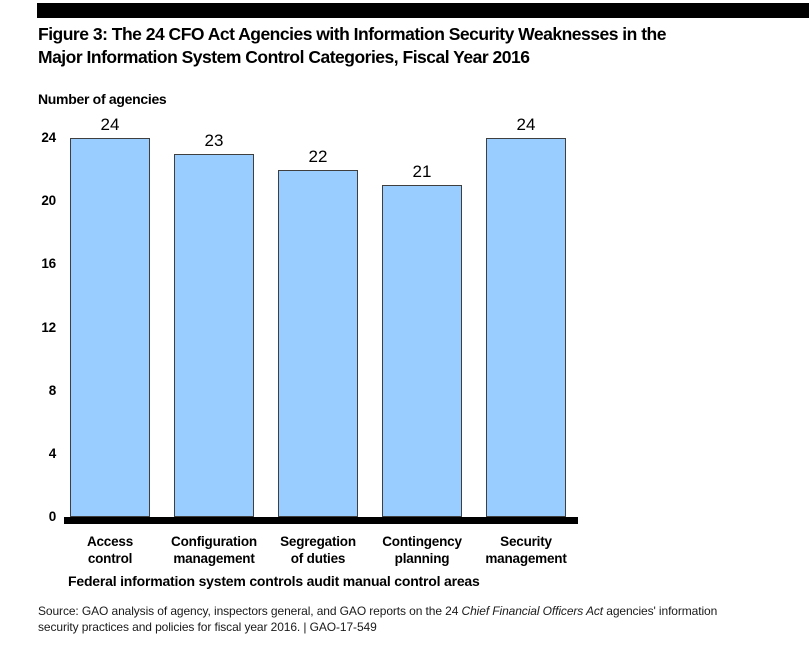 The width and height of the screenshot is (809, 645). What do you see at coordinates (422, 351) in the screenshot?
I see `bar-contingency-planning` at bounding box center [422, 351].